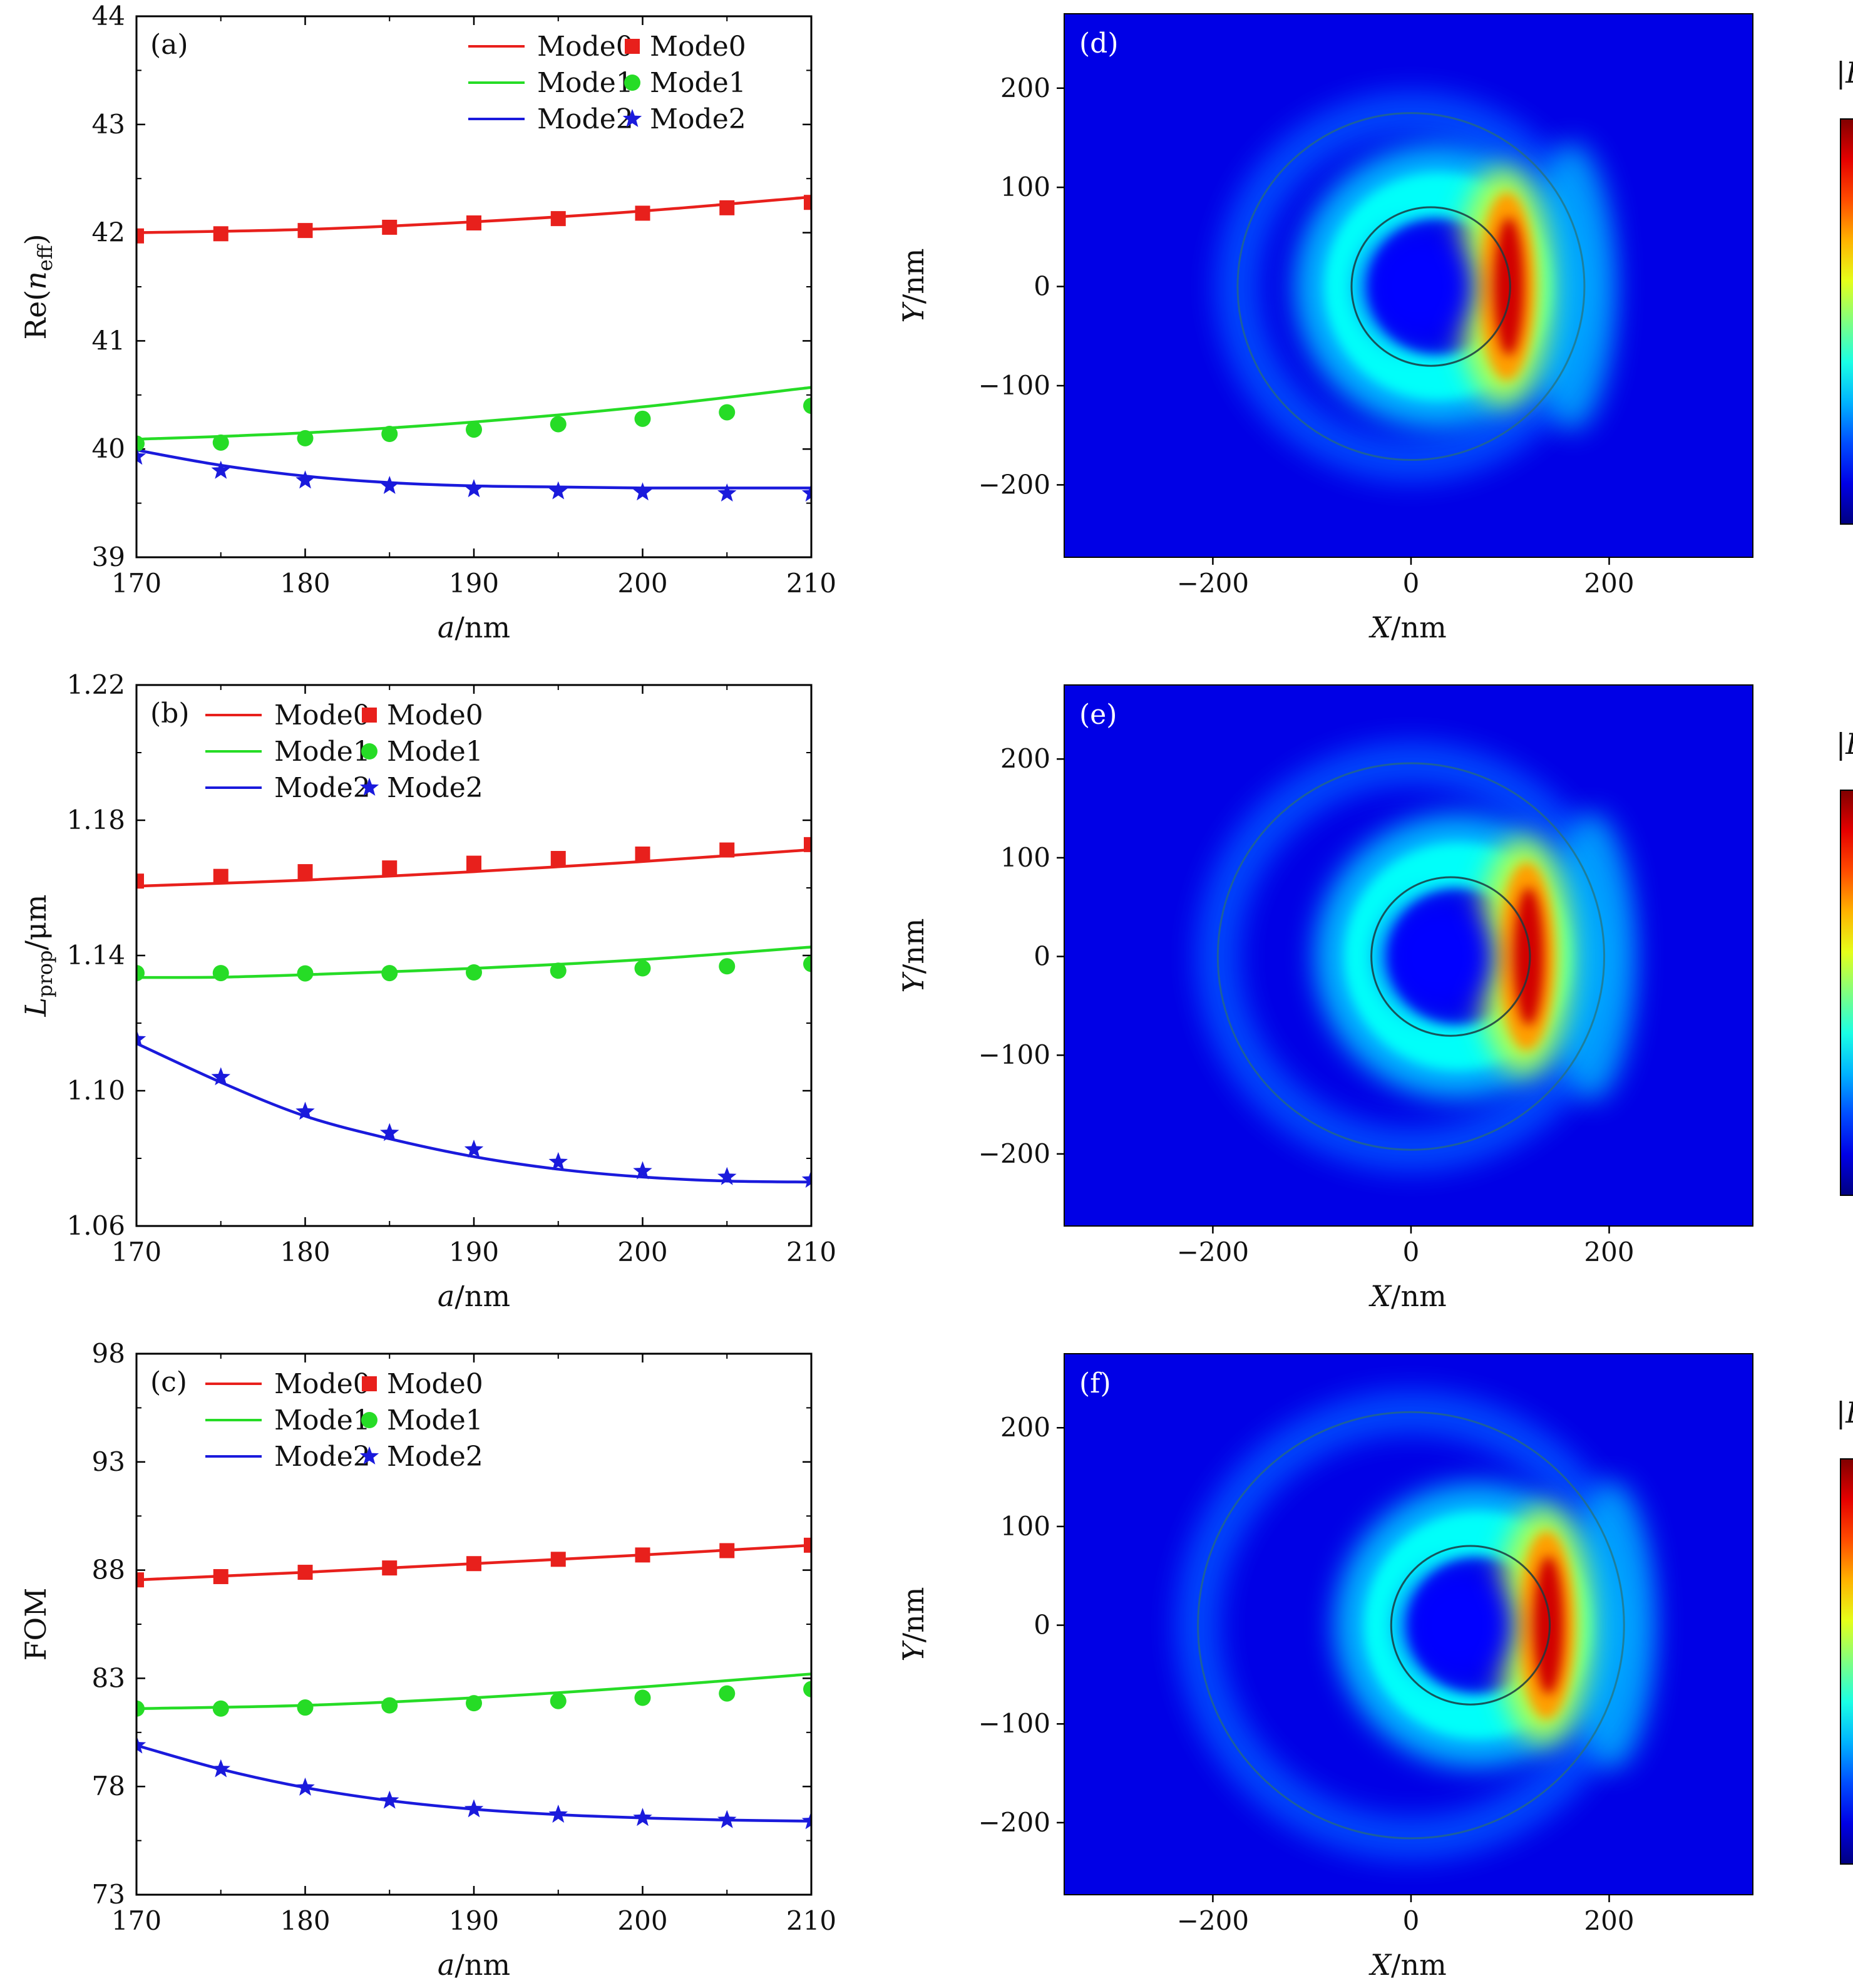  I want to click on y-tick-label: 1.06, so click(95, 1226).